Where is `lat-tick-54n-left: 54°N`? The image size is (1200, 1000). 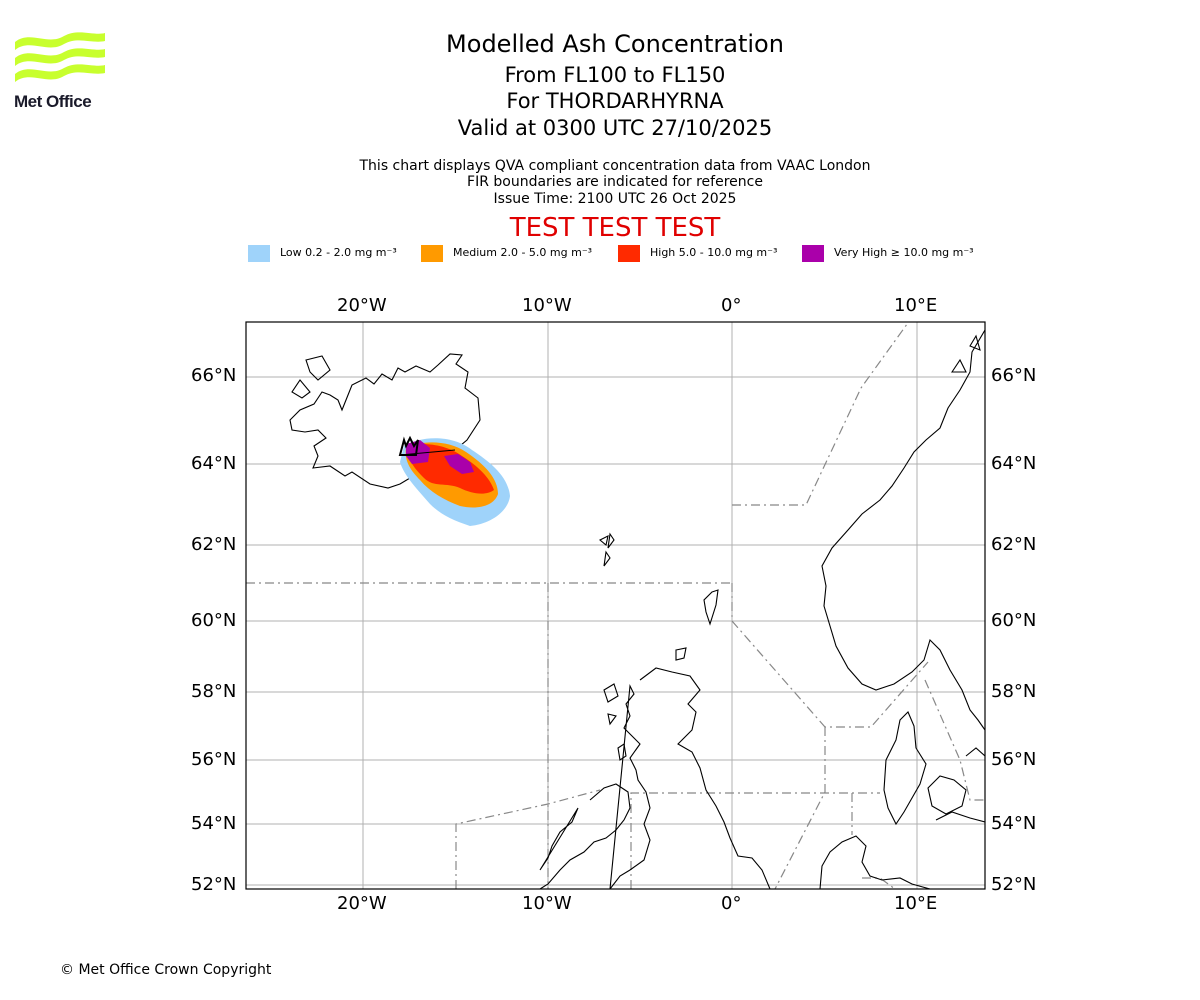 lat-tick-54n-left: 54°N is located at coordinates (214, 823).